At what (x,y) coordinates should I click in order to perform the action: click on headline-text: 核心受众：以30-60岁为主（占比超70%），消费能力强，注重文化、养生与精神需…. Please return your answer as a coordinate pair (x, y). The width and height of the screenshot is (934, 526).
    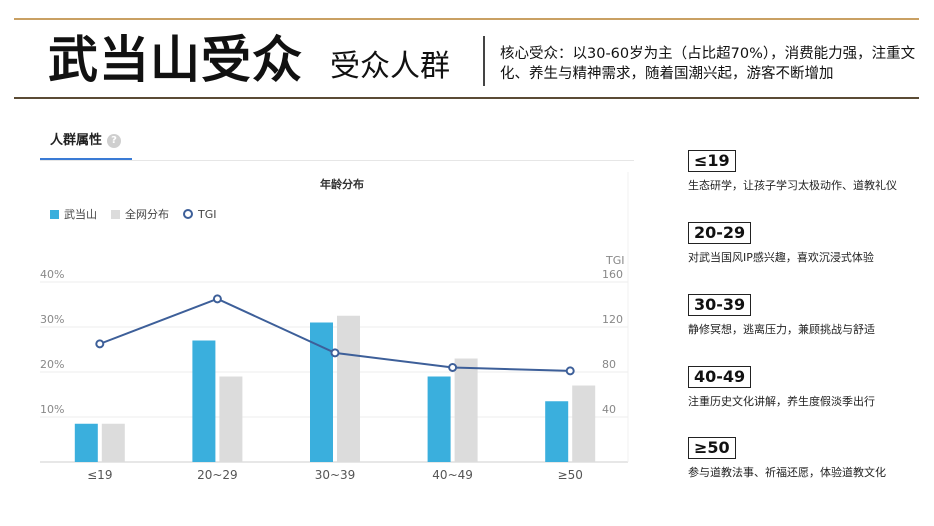
    Looking at the image, I should click on (708, 64).